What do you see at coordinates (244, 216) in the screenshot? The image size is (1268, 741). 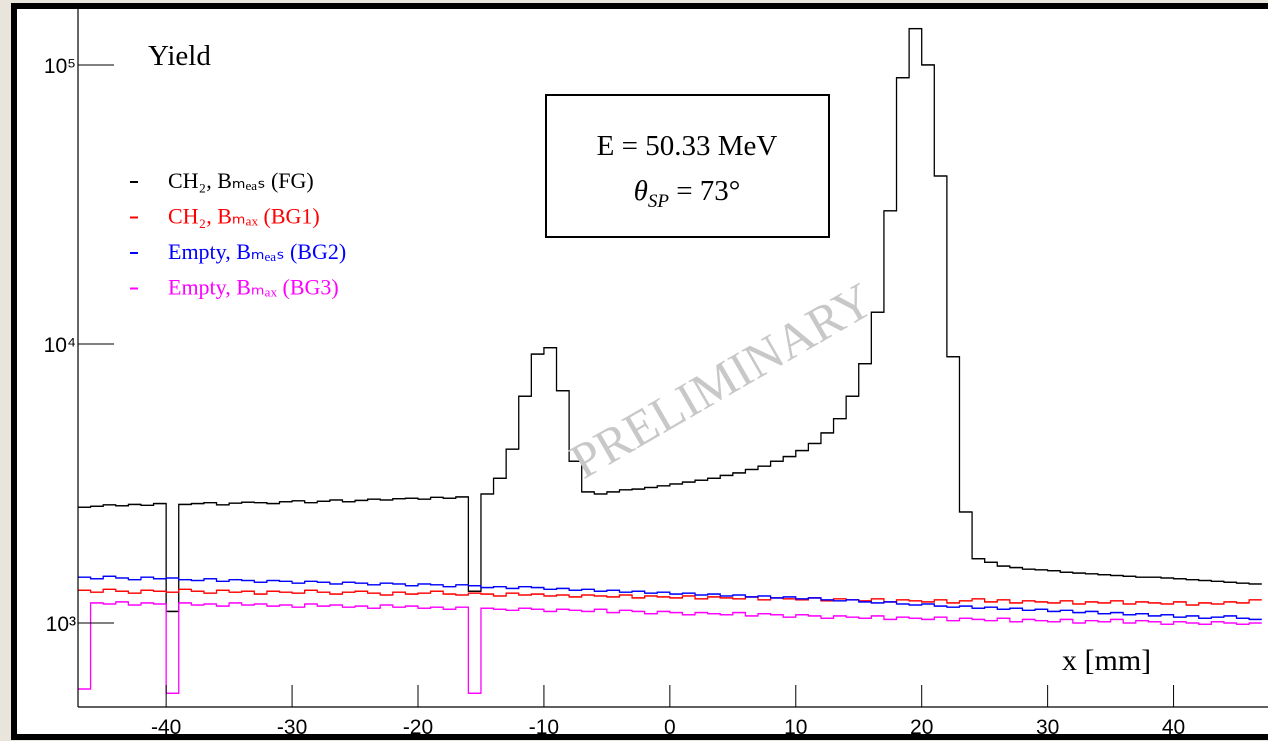 I see `legend-label: CH₂, Bₘₐₓ (BG1)` at bounding box center [244, 216].